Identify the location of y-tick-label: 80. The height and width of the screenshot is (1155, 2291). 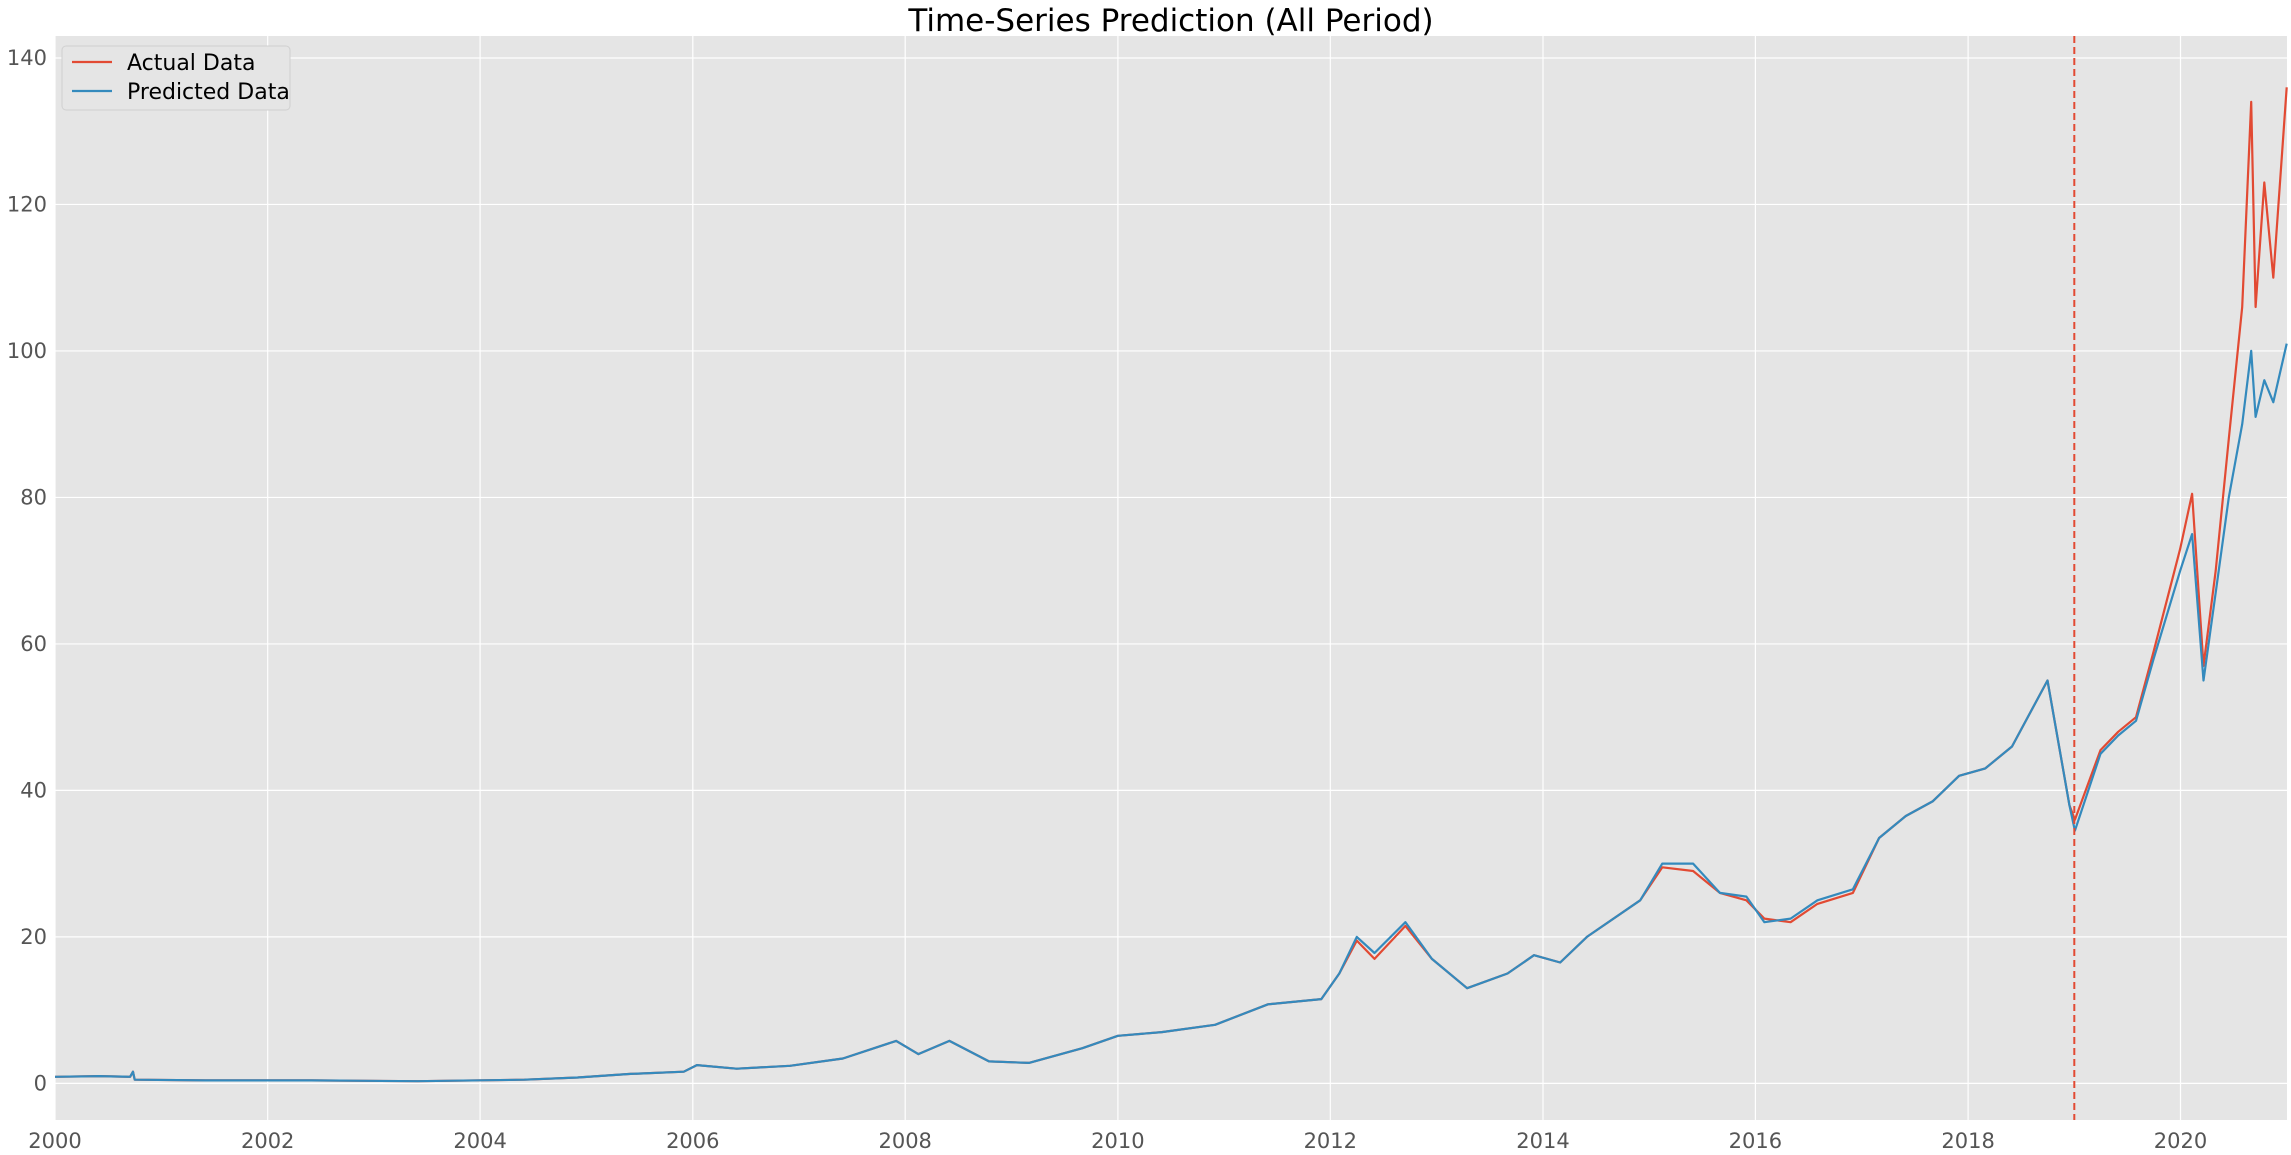
(33, 497).